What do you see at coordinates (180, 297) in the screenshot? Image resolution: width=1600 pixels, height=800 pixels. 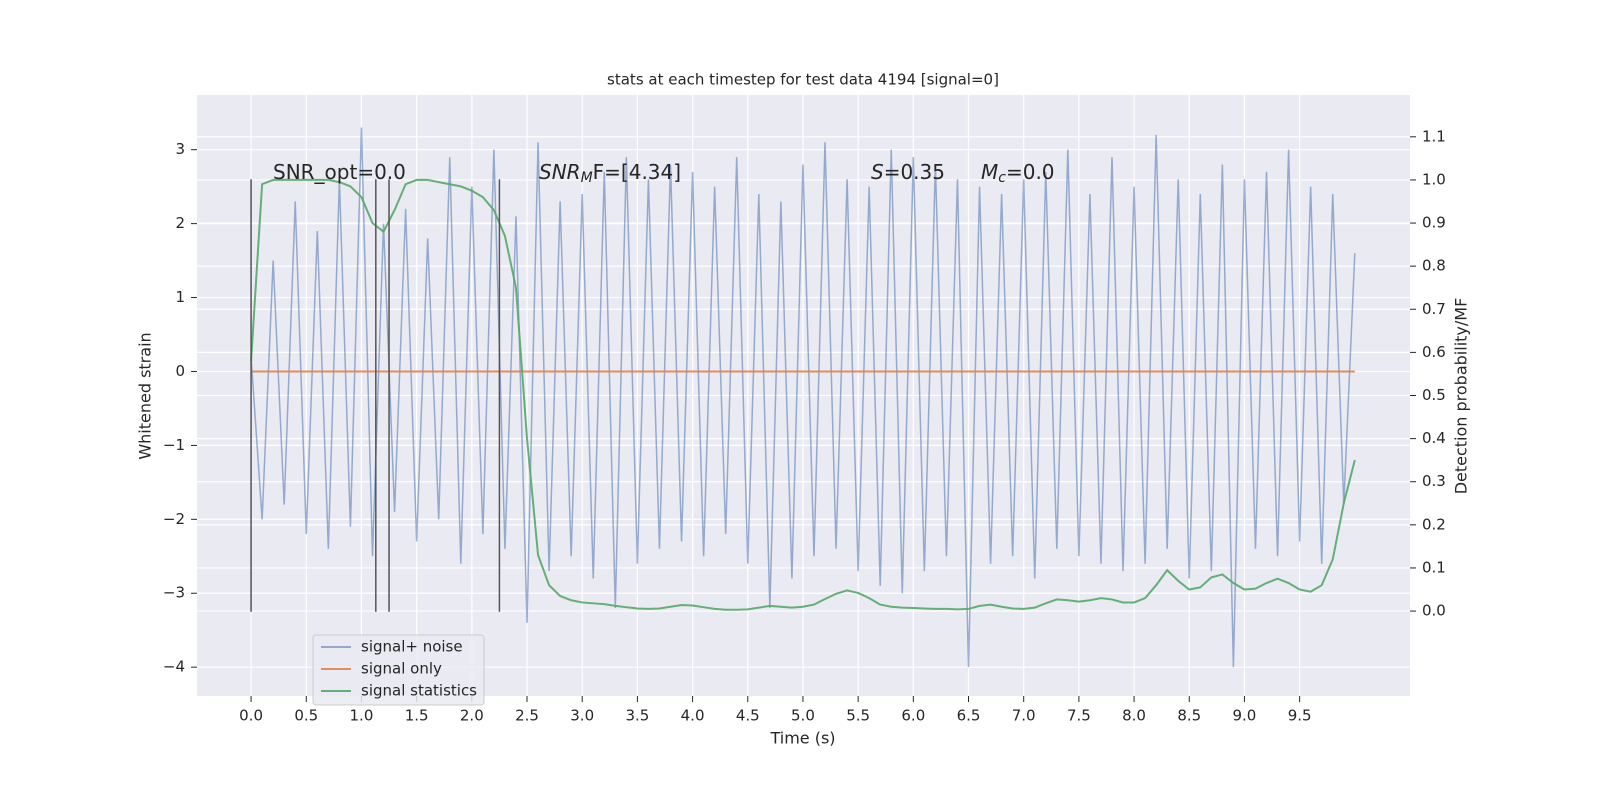 I see `y-tick-label: 1` at bounding box center [180, 297].